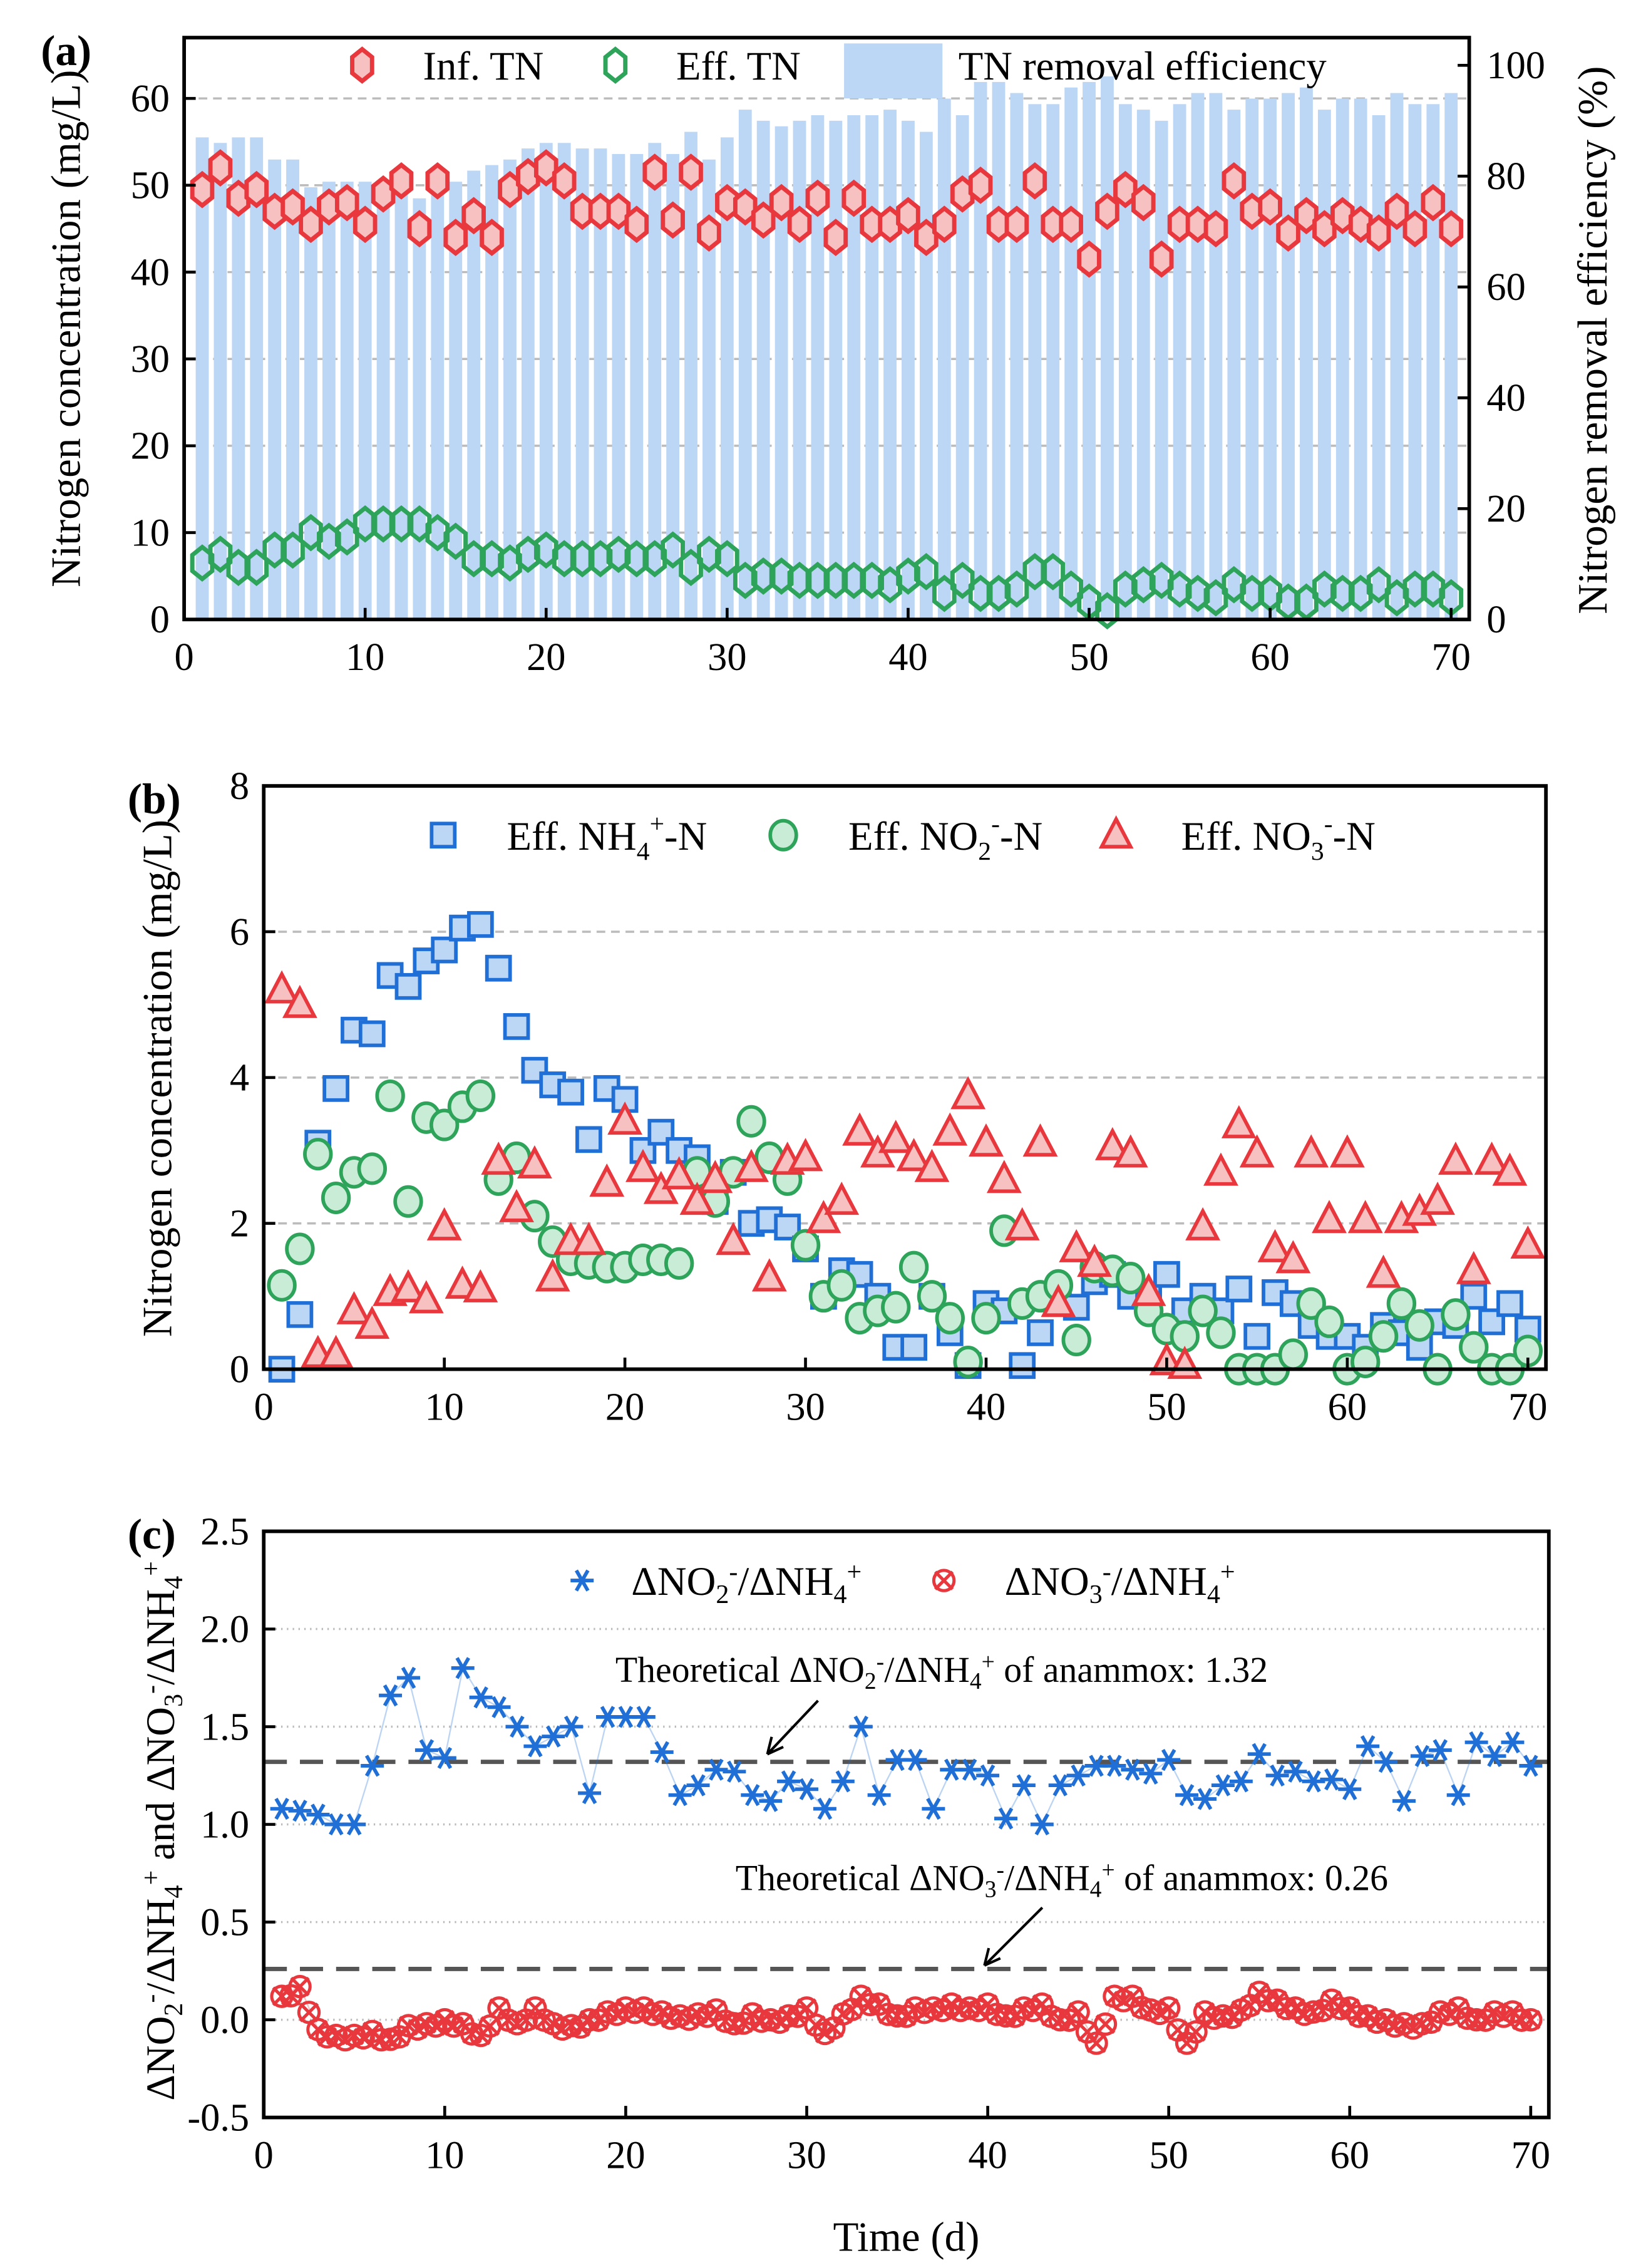 The image size is (1636, 2268). I want to click on x-tick-label: 30, so click(726, 657).